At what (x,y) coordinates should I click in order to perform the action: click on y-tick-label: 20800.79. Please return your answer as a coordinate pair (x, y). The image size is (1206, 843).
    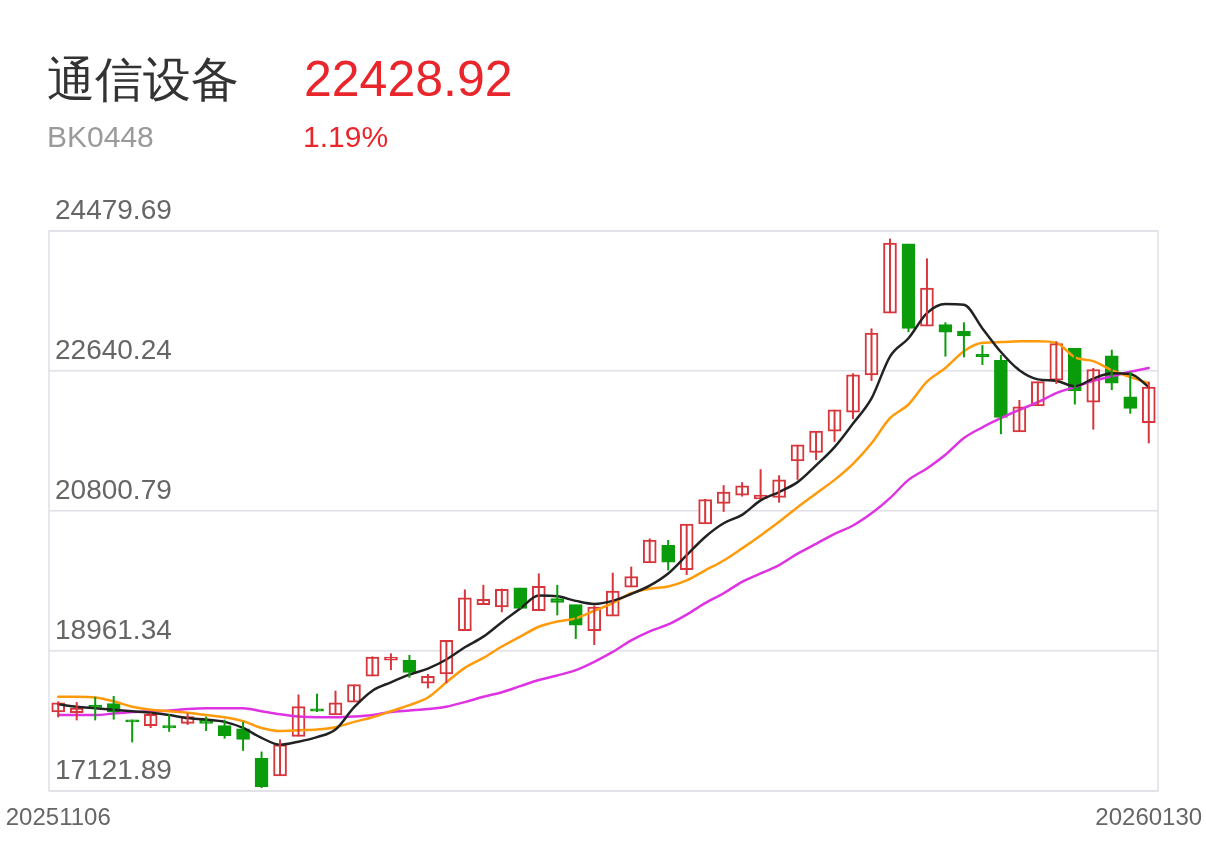
    Looking at the image, I should click on (113, 489).